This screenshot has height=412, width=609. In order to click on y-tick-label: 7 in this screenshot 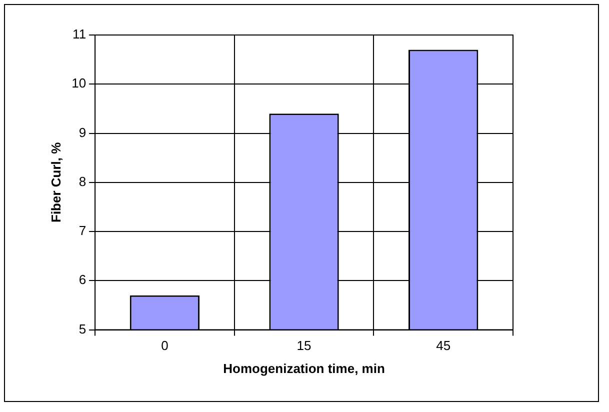, I will do `click(82, 230)`.